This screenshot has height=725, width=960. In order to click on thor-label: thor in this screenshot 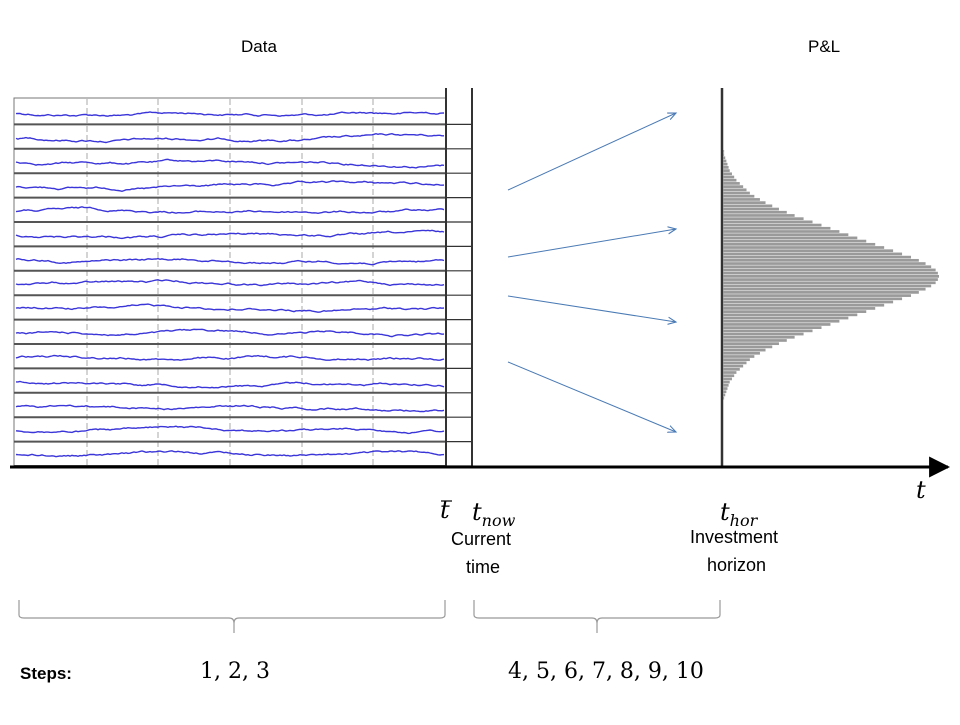, I will do `click(738, 514)`.